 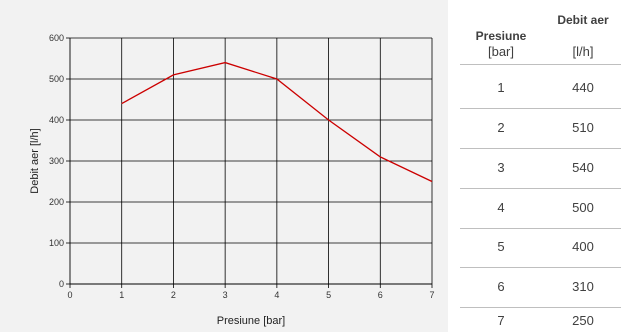 What do you see at coordinates (500, 51) in the screenshot?
I see `header-presiune-unit: [bar]` at bounding box center [500, 51].